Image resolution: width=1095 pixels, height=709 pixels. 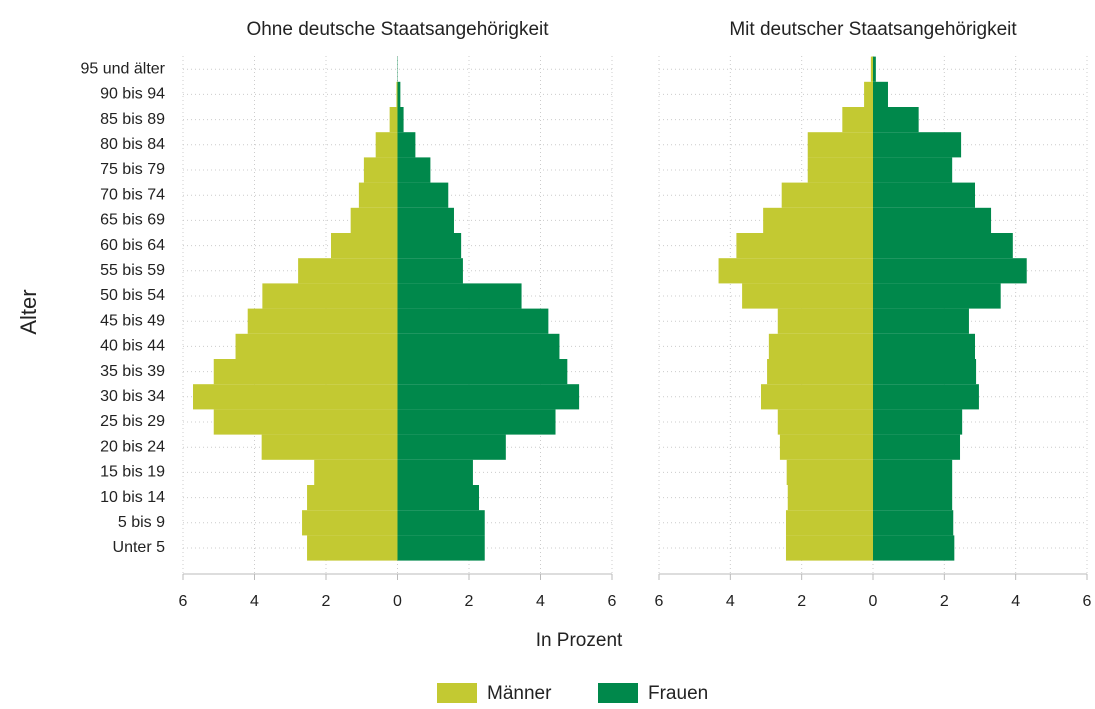 I want to click on y-tick-label: 10 bis 14, so click(x=132, y=497).